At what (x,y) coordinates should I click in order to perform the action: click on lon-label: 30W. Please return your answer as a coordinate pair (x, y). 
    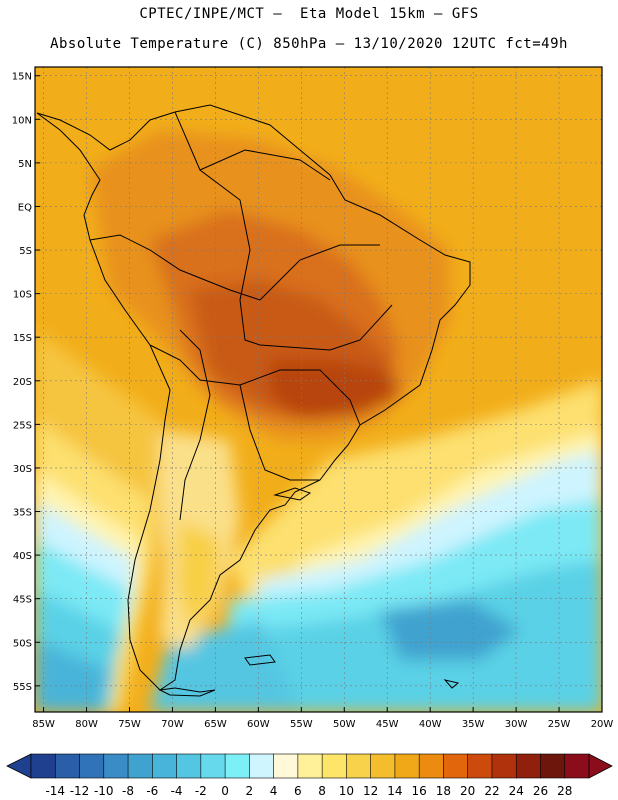
    Looking at the image, I should click on (516, 724).